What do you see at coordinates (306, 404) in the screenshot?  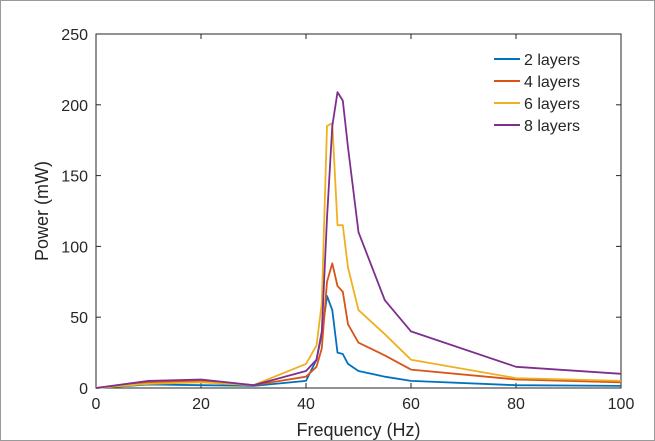 I see `x-tick-label: 40` at bounding box center [306, 404].